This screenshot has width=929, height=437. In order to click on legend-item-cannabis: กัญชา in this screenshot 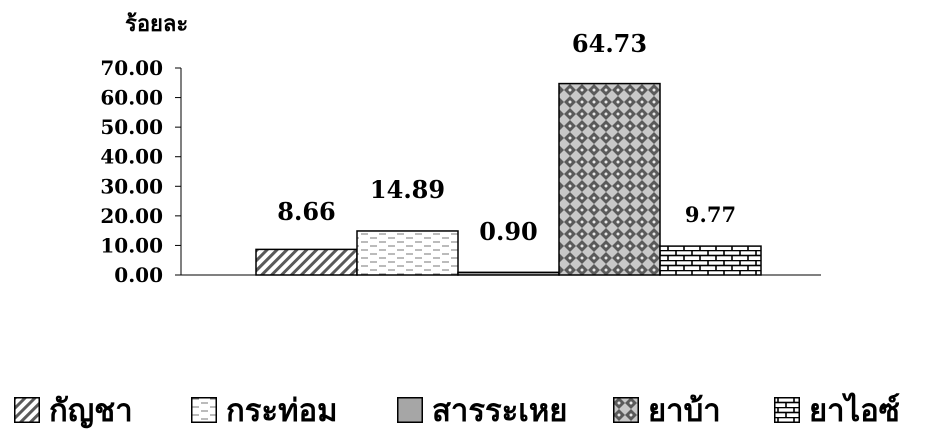, I will do `click(73, 410)`.